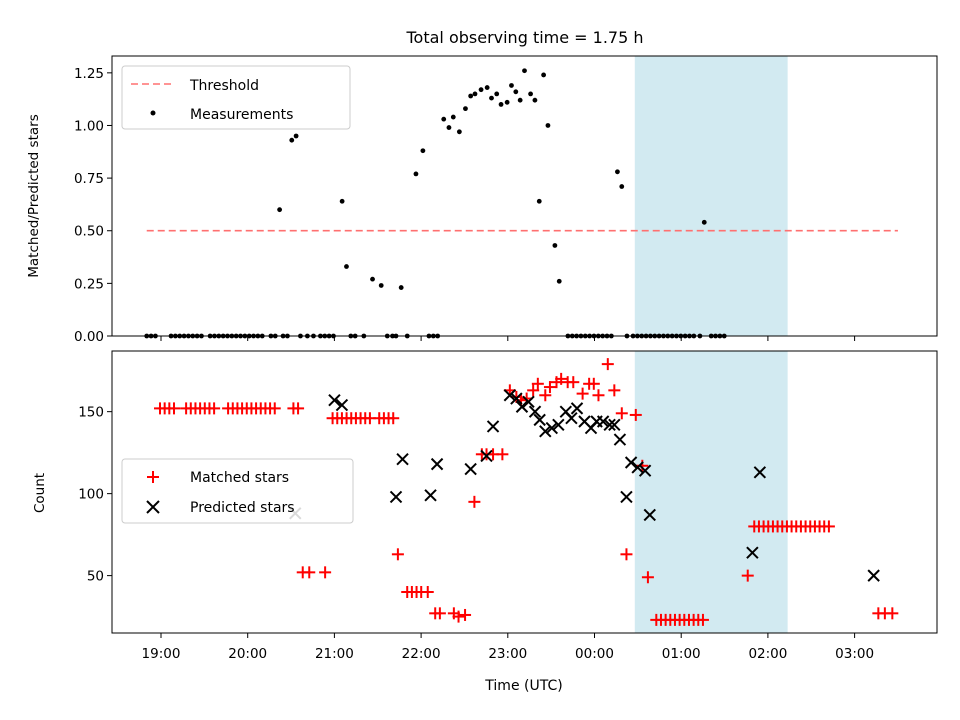 This screenshot has height=720, width=960. I want to click on top-y-tick-label: 1.25, so click(89, 74).